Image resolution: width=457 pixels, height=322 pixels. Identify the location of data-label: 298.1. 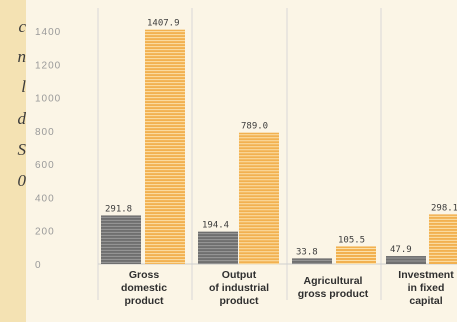
(444, 208).